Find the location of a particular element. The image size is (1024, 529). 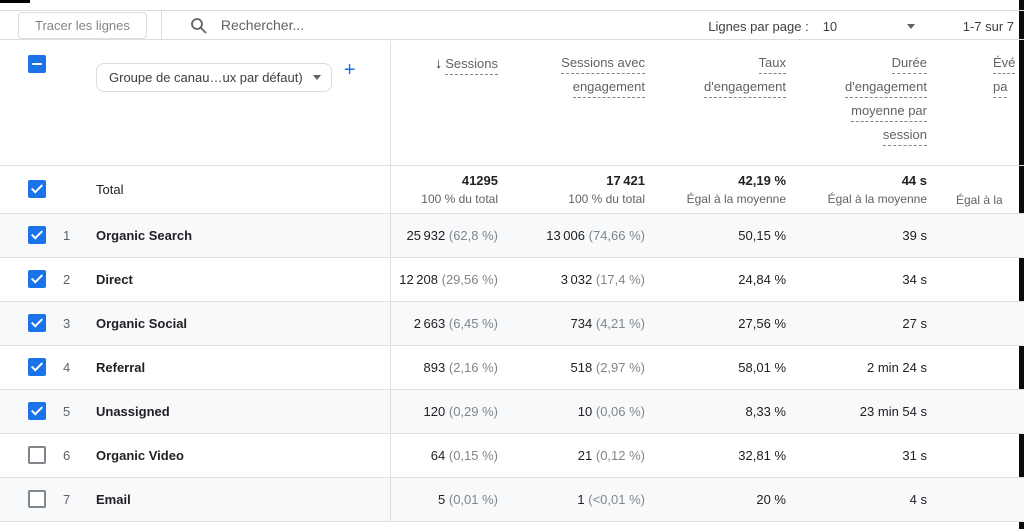

toolbar-right: Lignes par page : 10 1-7 sur 7 is located at coordinates (861, 26).